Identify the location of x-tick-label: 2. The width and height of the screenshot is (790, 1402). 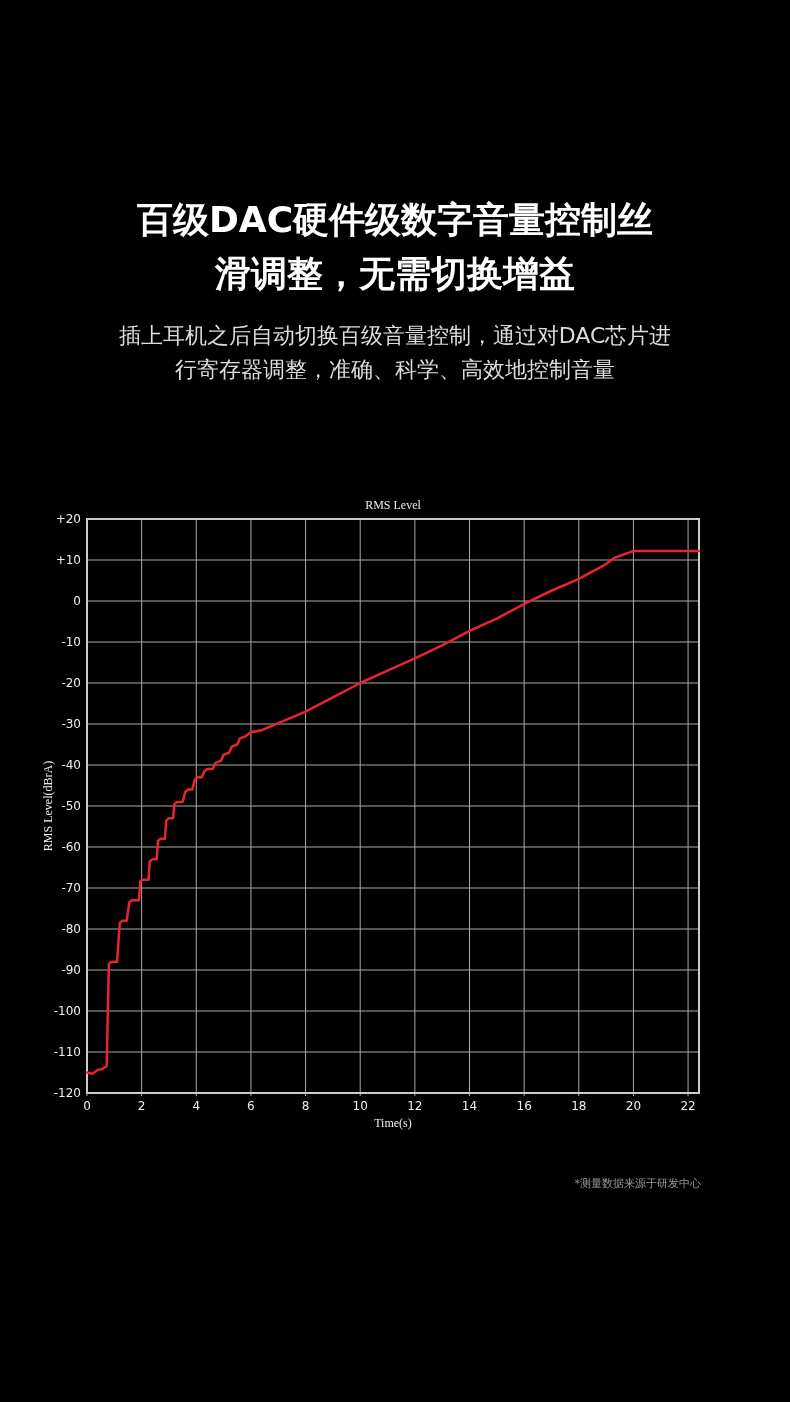
(141, 1106).